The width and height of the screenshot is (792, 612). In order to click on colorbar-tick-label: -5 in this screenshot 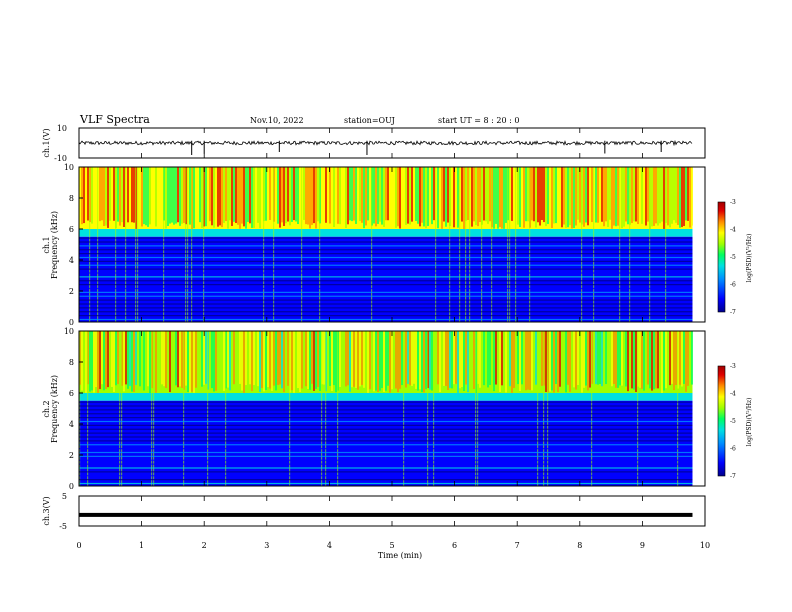, I will do `click(733, 257)`.